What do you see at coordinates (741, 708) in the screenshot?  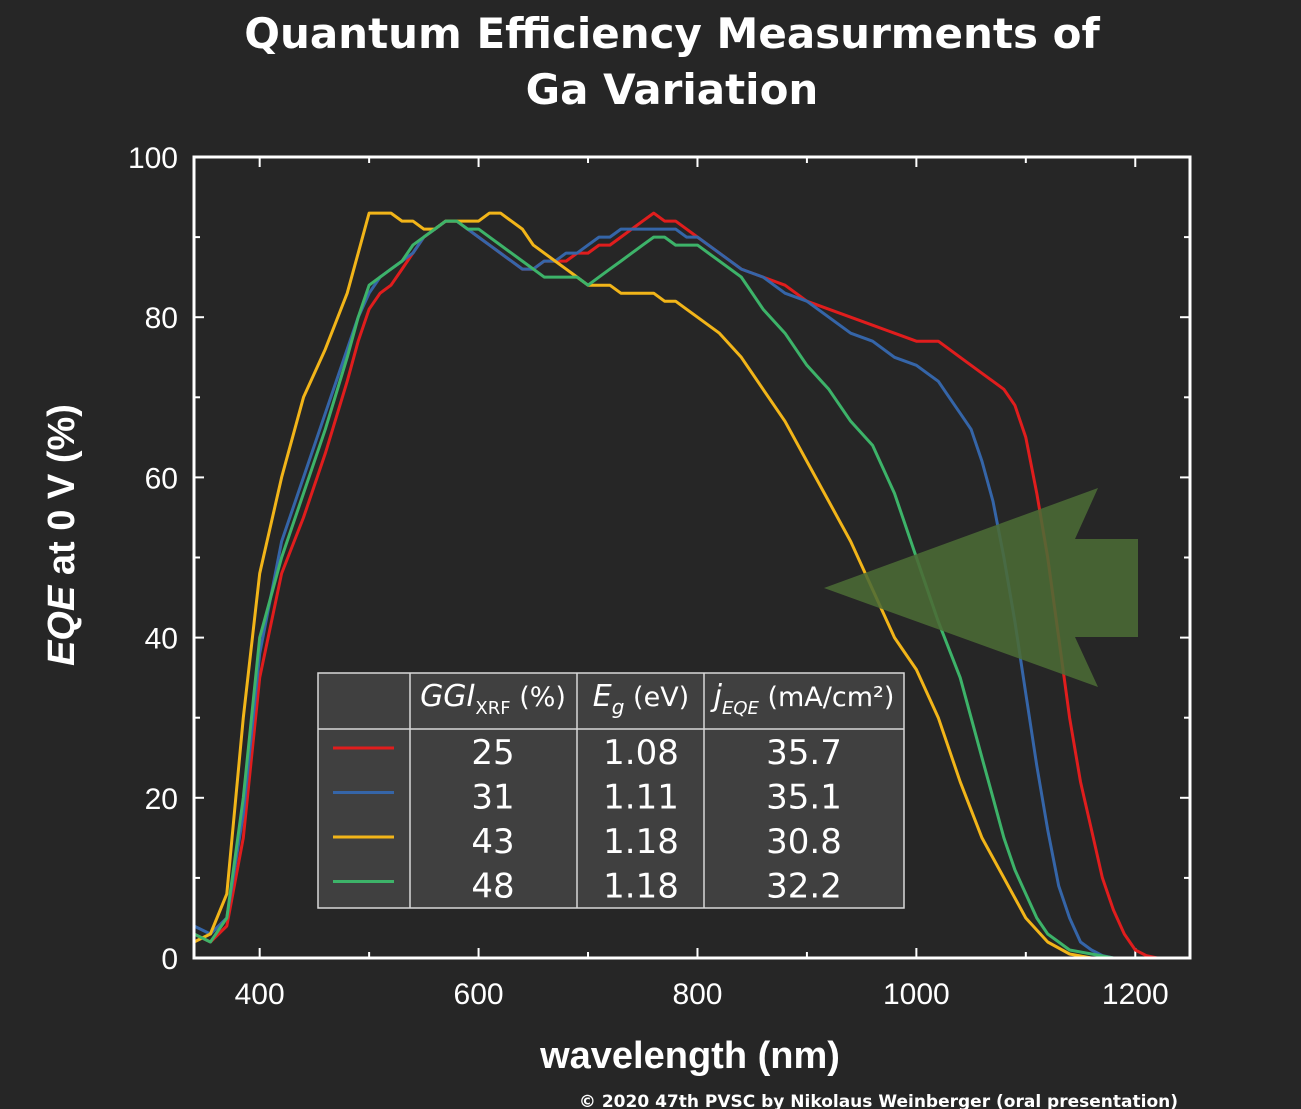 I see `header-jeqe-sub: EQE` at bounding box center [741, 708].